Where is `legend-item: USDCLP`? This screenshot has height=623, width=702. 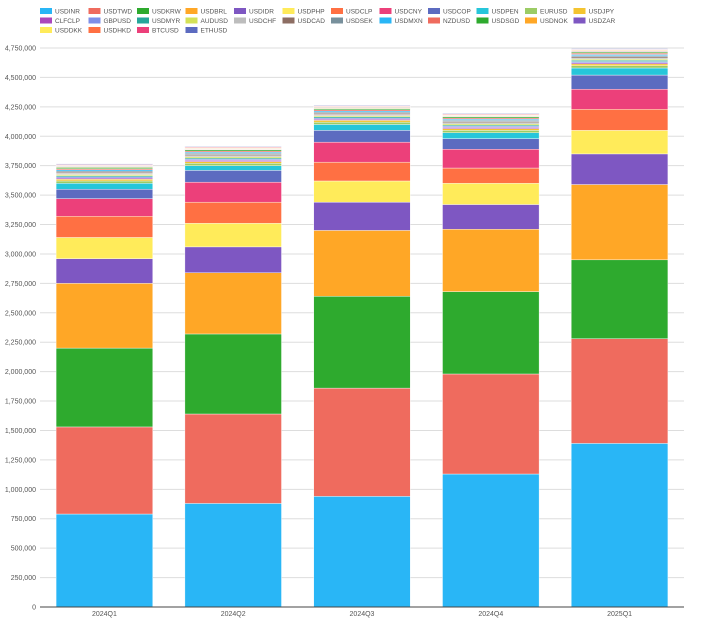
legend-item: USDCLP is located at coordinates (351, 12).